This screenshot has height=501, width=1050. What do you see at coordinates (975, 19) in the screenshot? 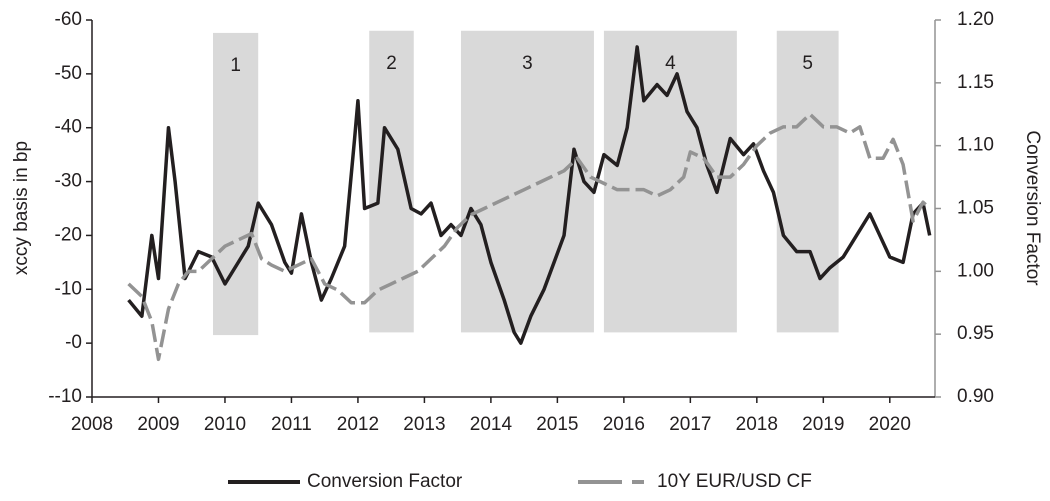
I see `y2-tick-label: 1.20` at bounding box center [975, 19].